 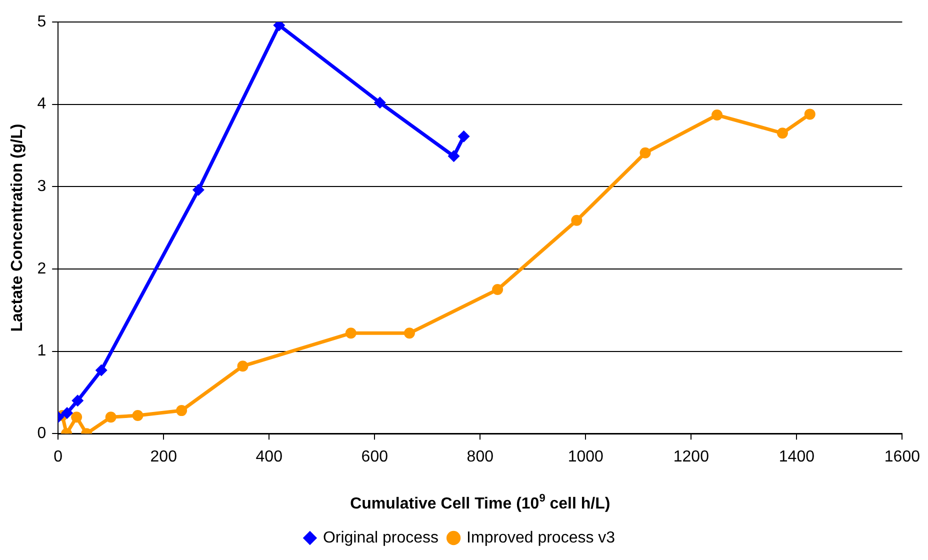 I want to click on x-tick-label: 1600, so click(x=902, y=457).